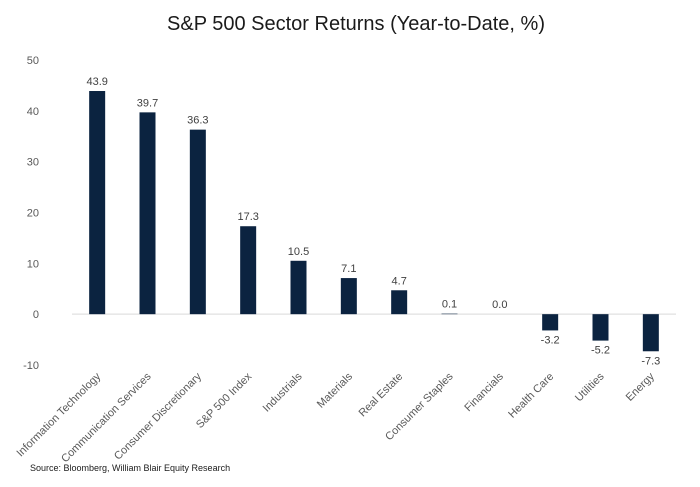 This screenshot has height=487, width=700. What do you see at coordinates (33, 163) in the screenshot?
I see `y-tick-label: 30` at bounding box center [33, 163].